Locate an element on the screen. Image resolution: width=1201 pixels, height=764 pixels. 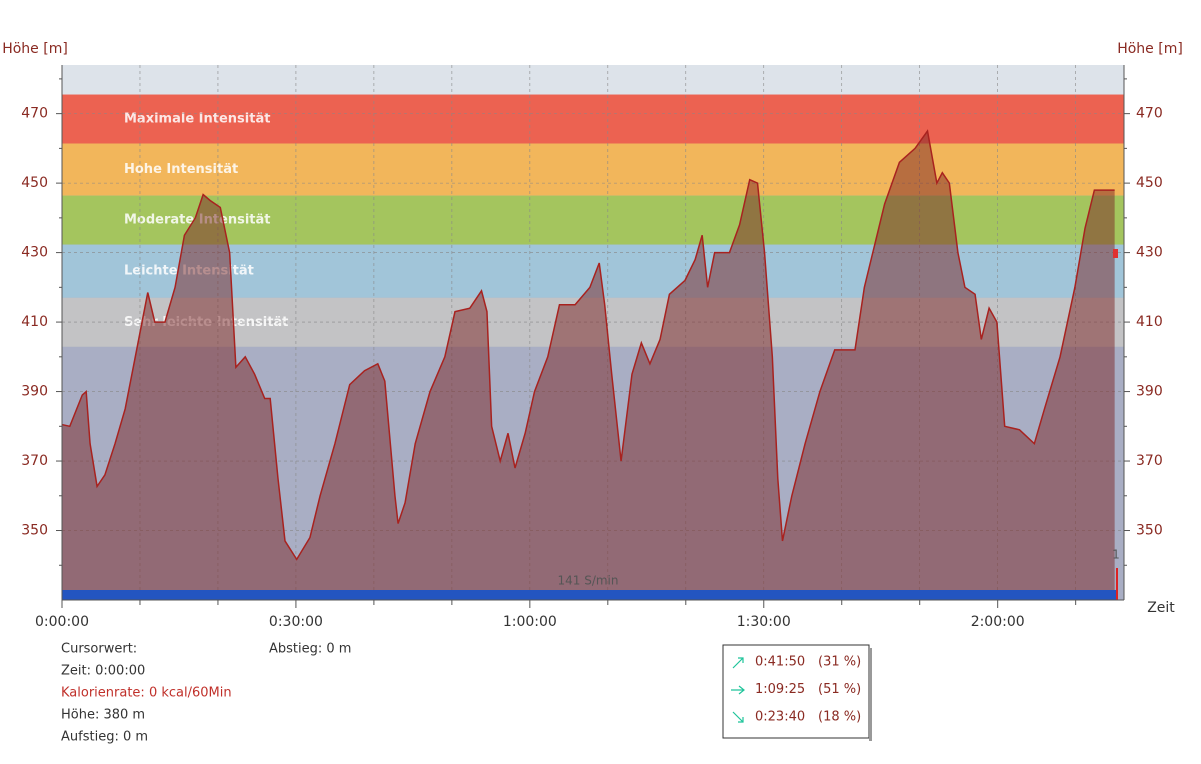
x-tick-label: 0:30:00 is located at coordinates (296, 622).